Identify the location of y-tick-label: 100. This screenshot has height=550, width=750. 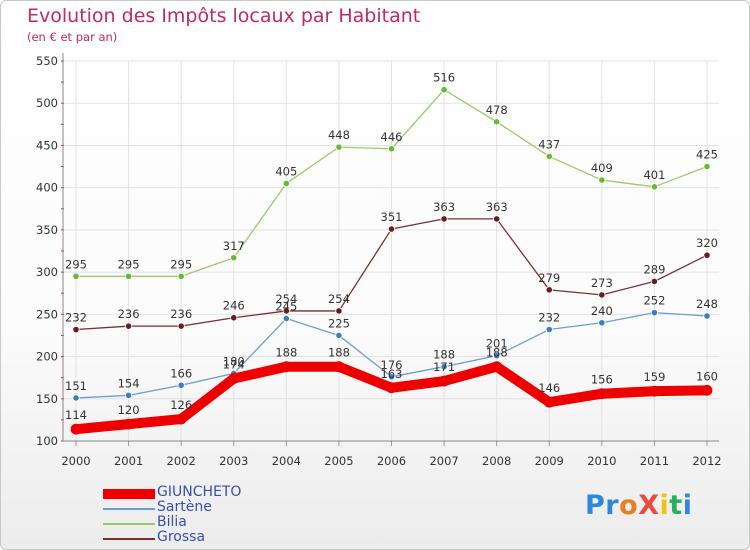
(47, 441).